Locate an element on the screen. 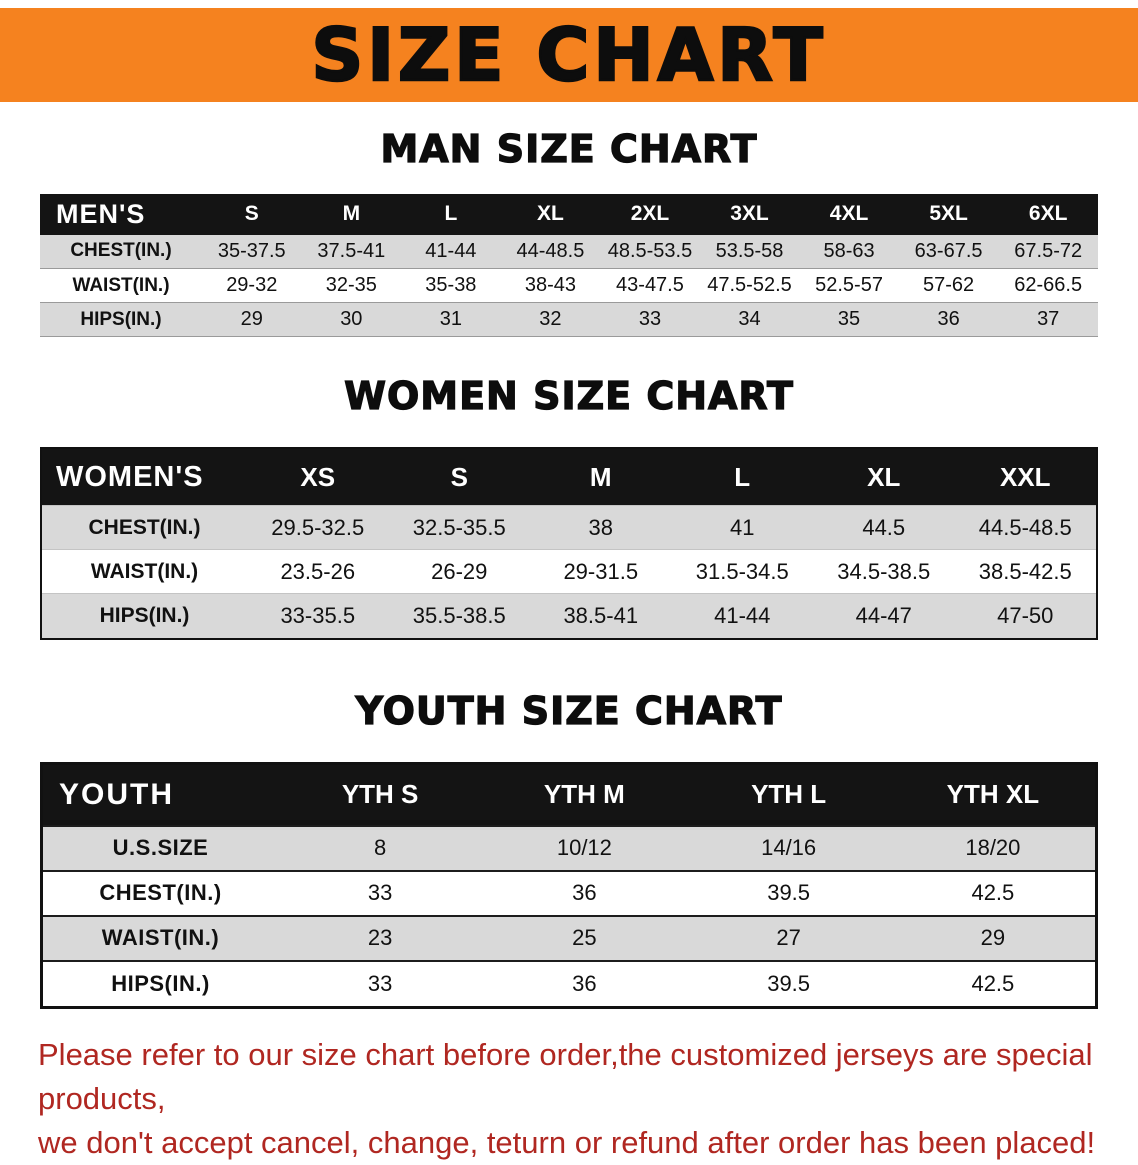  measurement-row: U.S.SIZE 8 10/12 14/16 18/20 is located at coordinates (569, 847).